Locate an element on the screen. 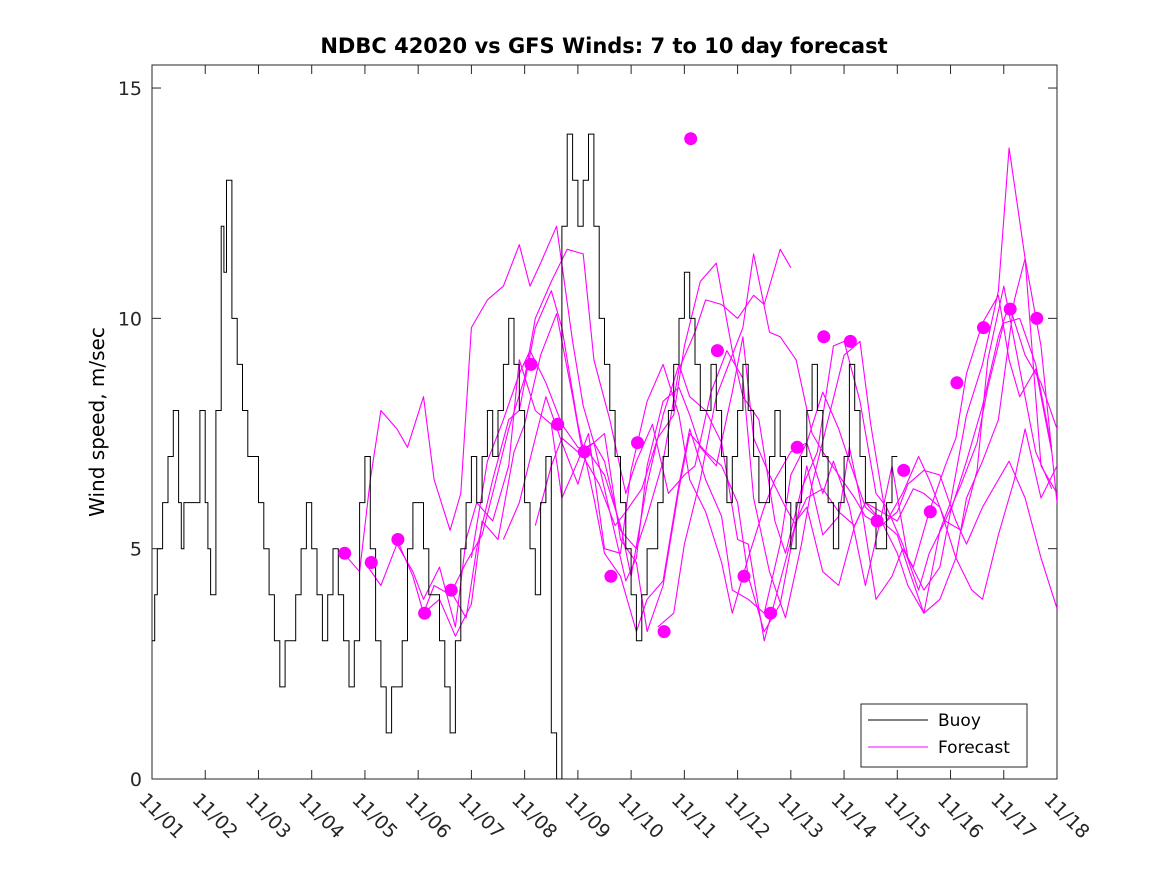  legend-buoy-label: Buoy is located at coordinates (959, 721).